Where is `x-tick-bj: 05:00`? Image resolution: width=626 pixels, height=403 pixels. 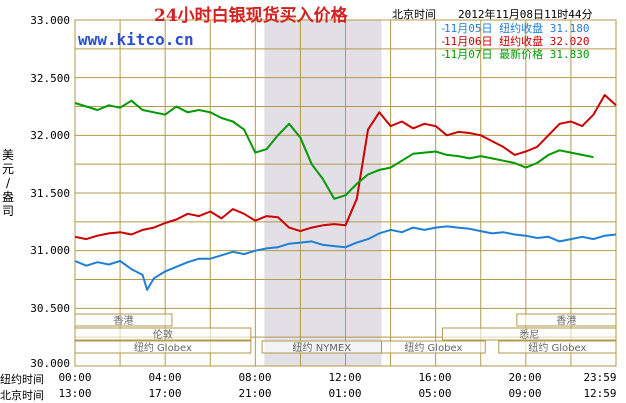 x-tick-bj: 05:00 is located at coordinates (435, 393).